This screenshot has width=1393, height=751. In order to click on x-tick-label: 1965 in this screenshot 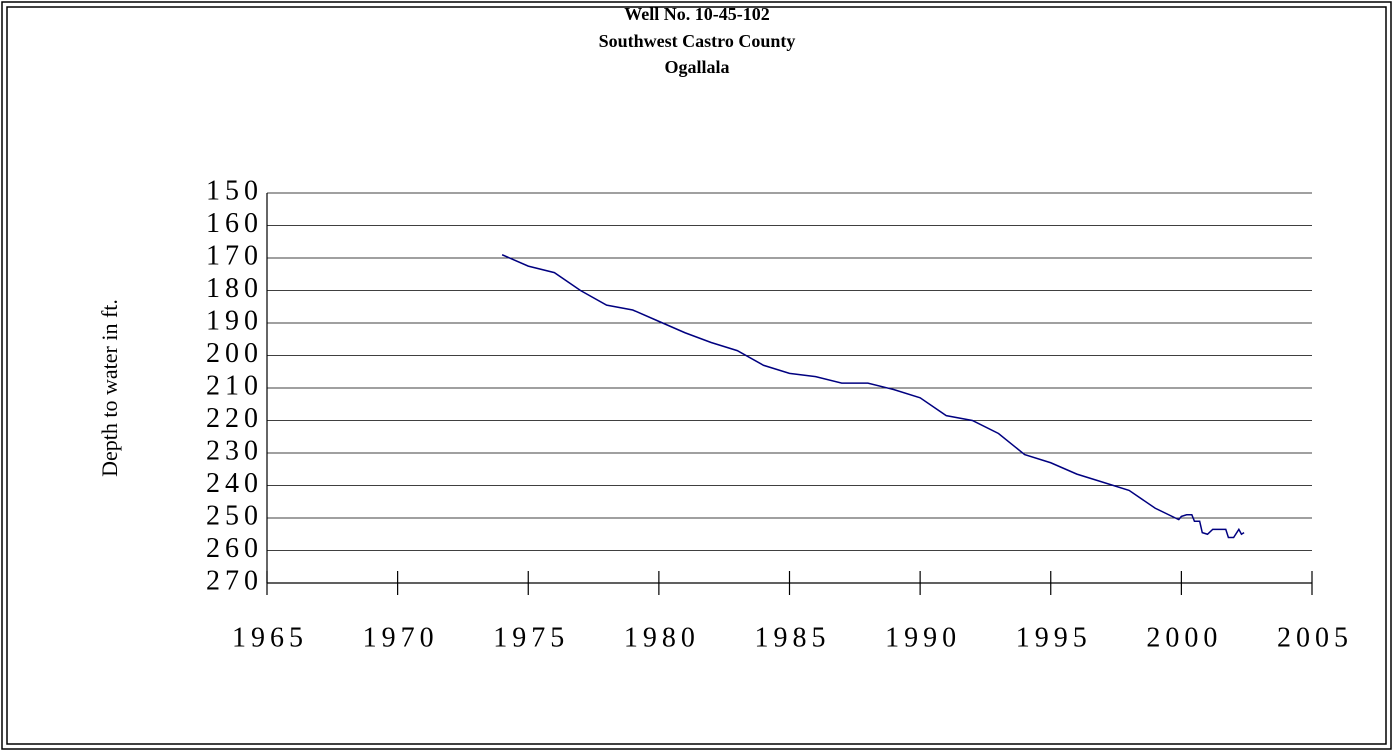, I will do `click(270, 637)`.